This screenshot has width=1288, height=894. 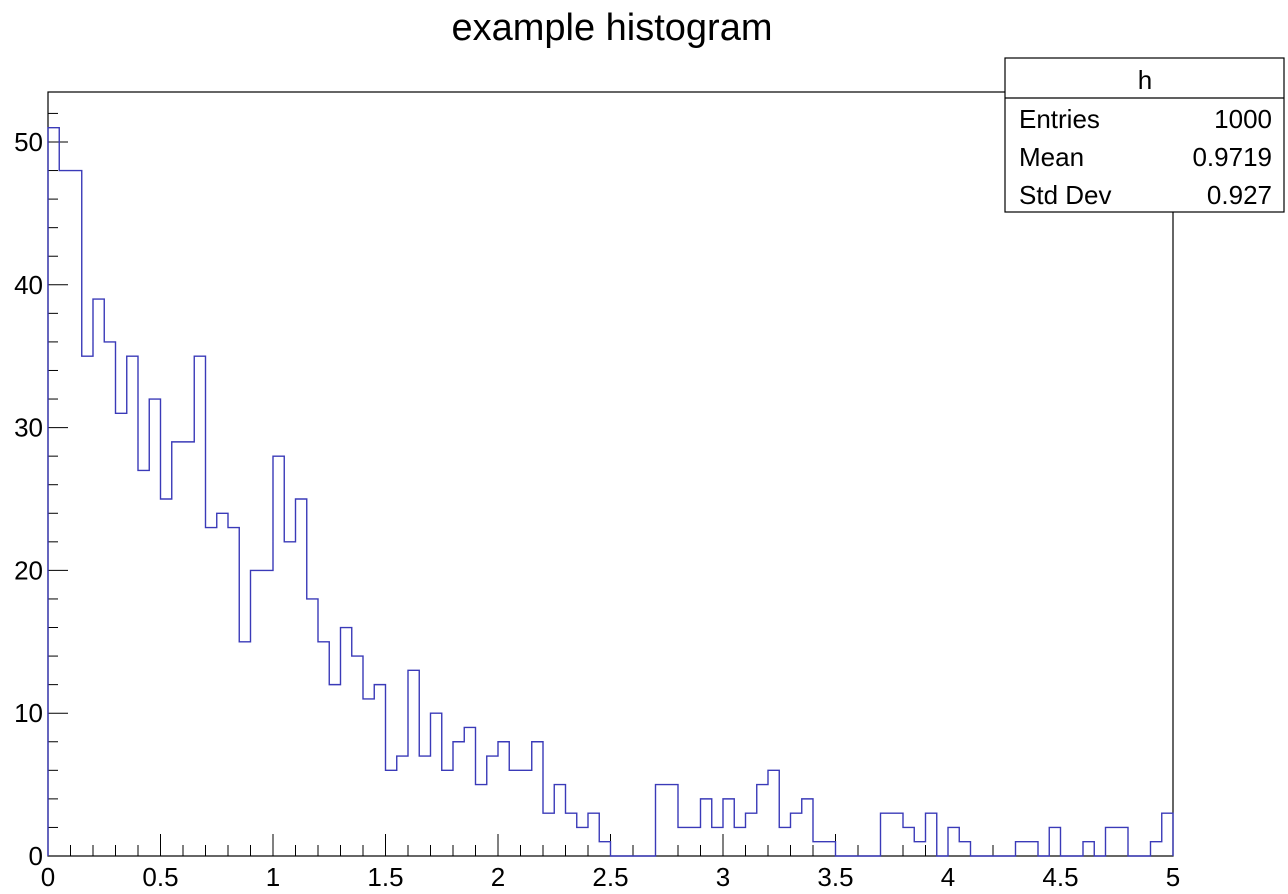 I want to click on x-tick-label: 0, so click(x=48, y=877).